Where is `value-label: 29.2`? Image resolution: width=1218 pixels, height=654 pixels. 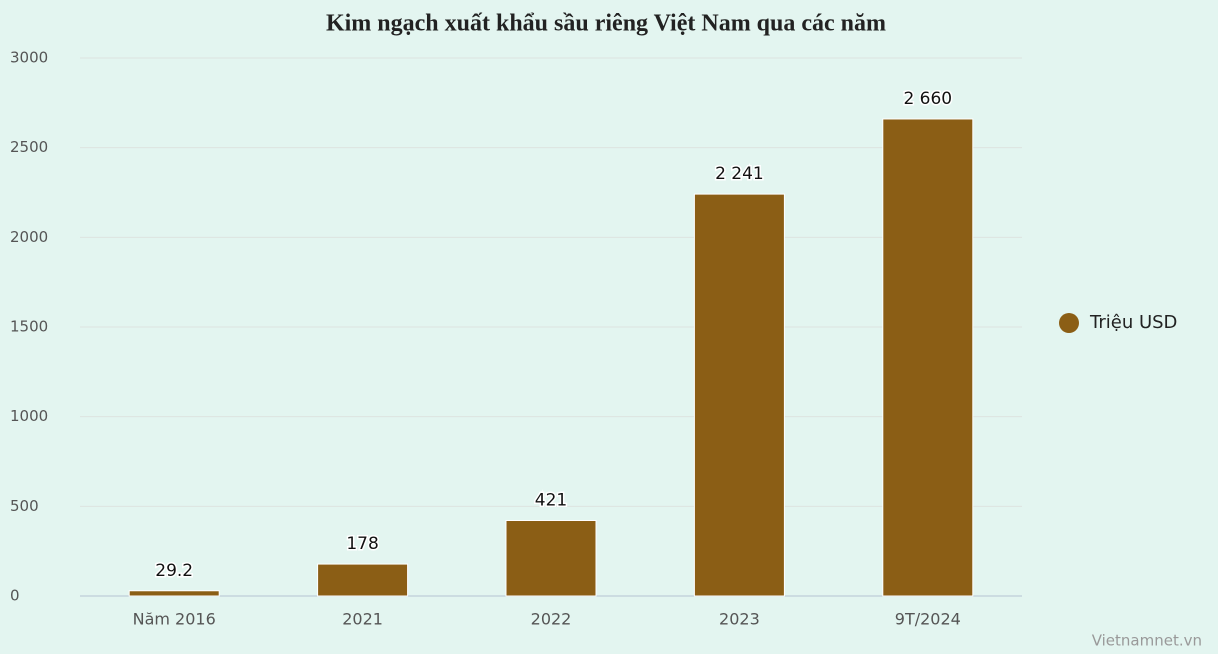
value-label: 29.2 is located at coordinates (174, 571).